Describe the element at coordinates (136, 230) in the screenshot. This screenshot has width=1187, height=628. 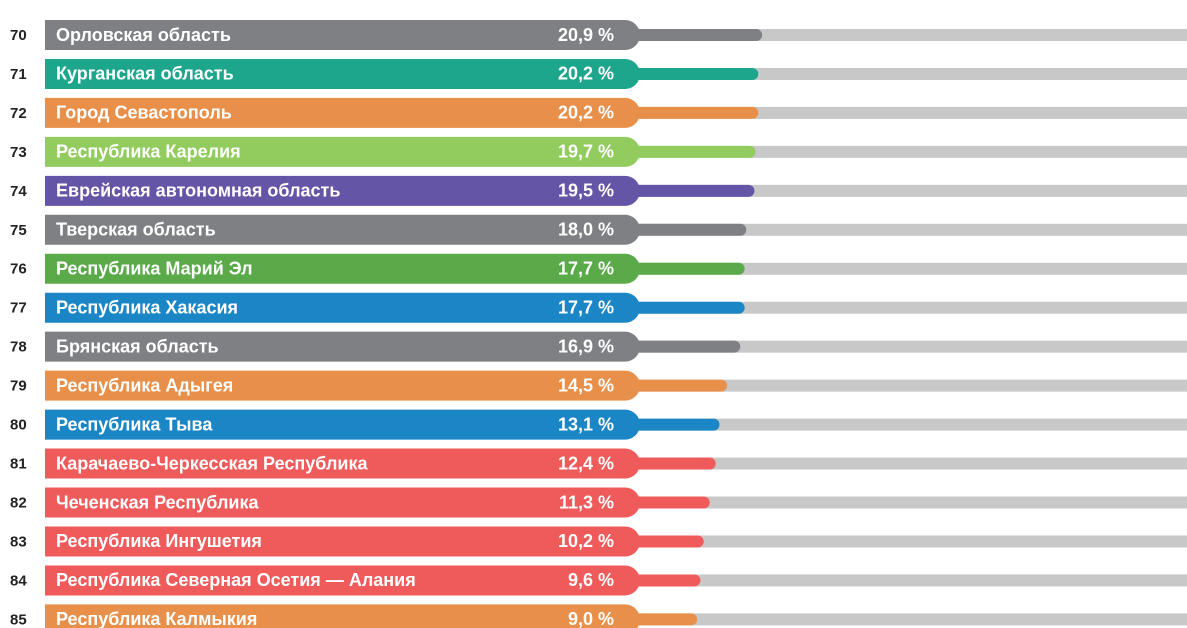
I see `region-label: Тверская область` at that location.